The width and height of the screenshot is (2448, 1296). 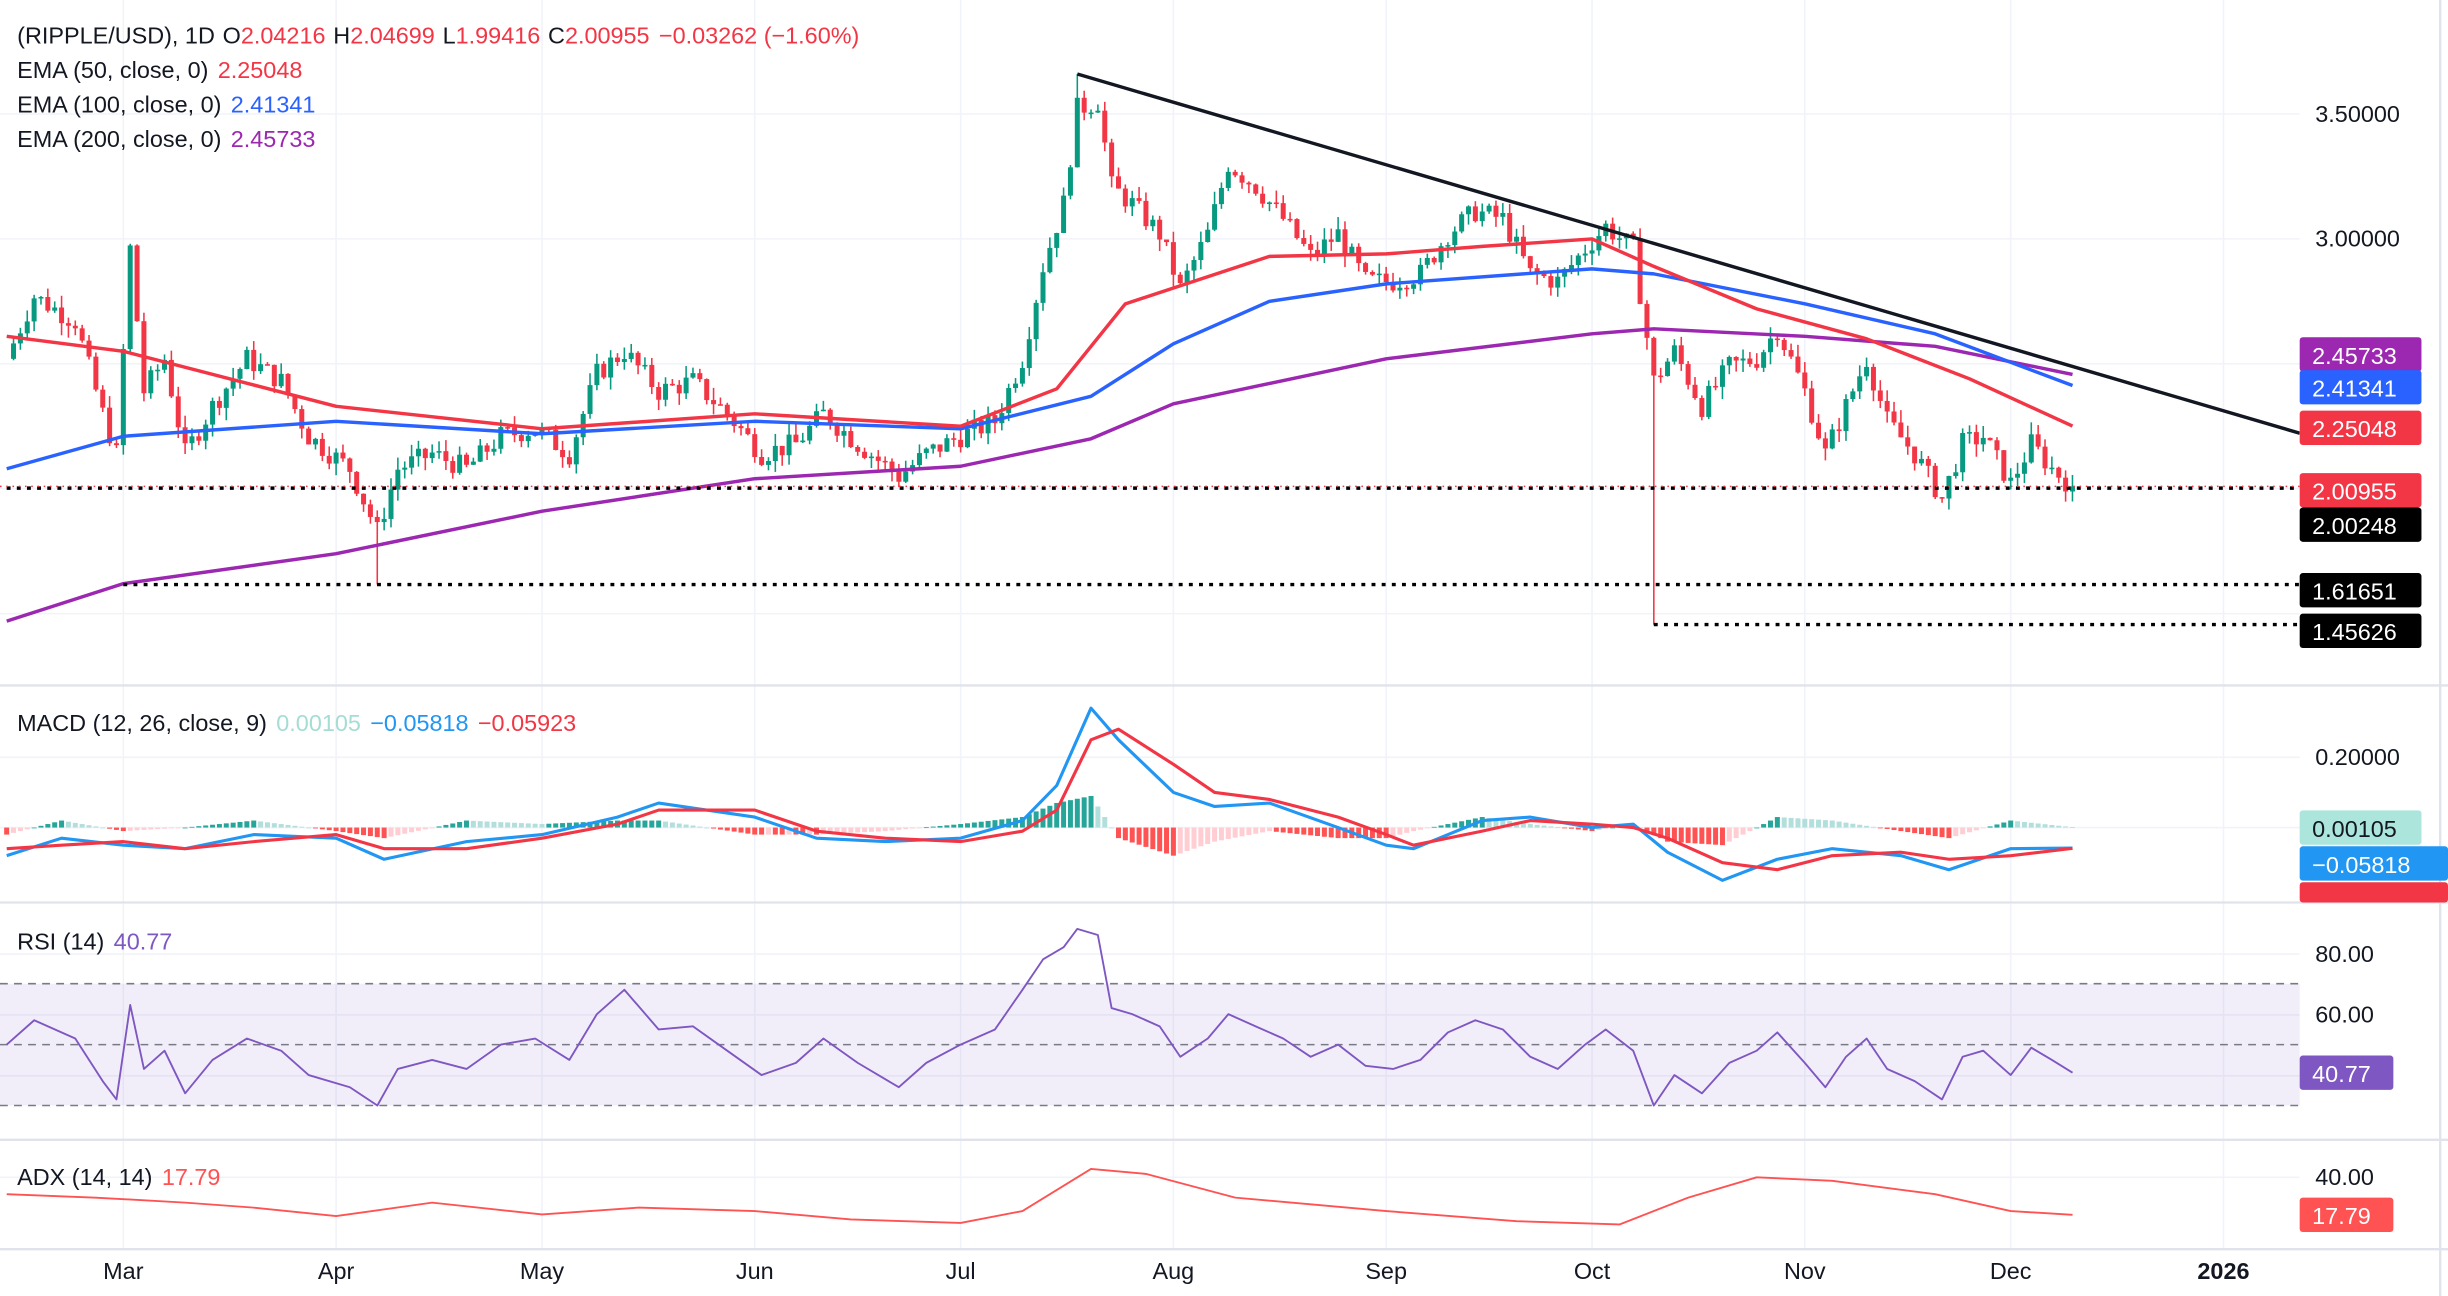 I want to click on ema100-line, so click(x=1040, y=369).